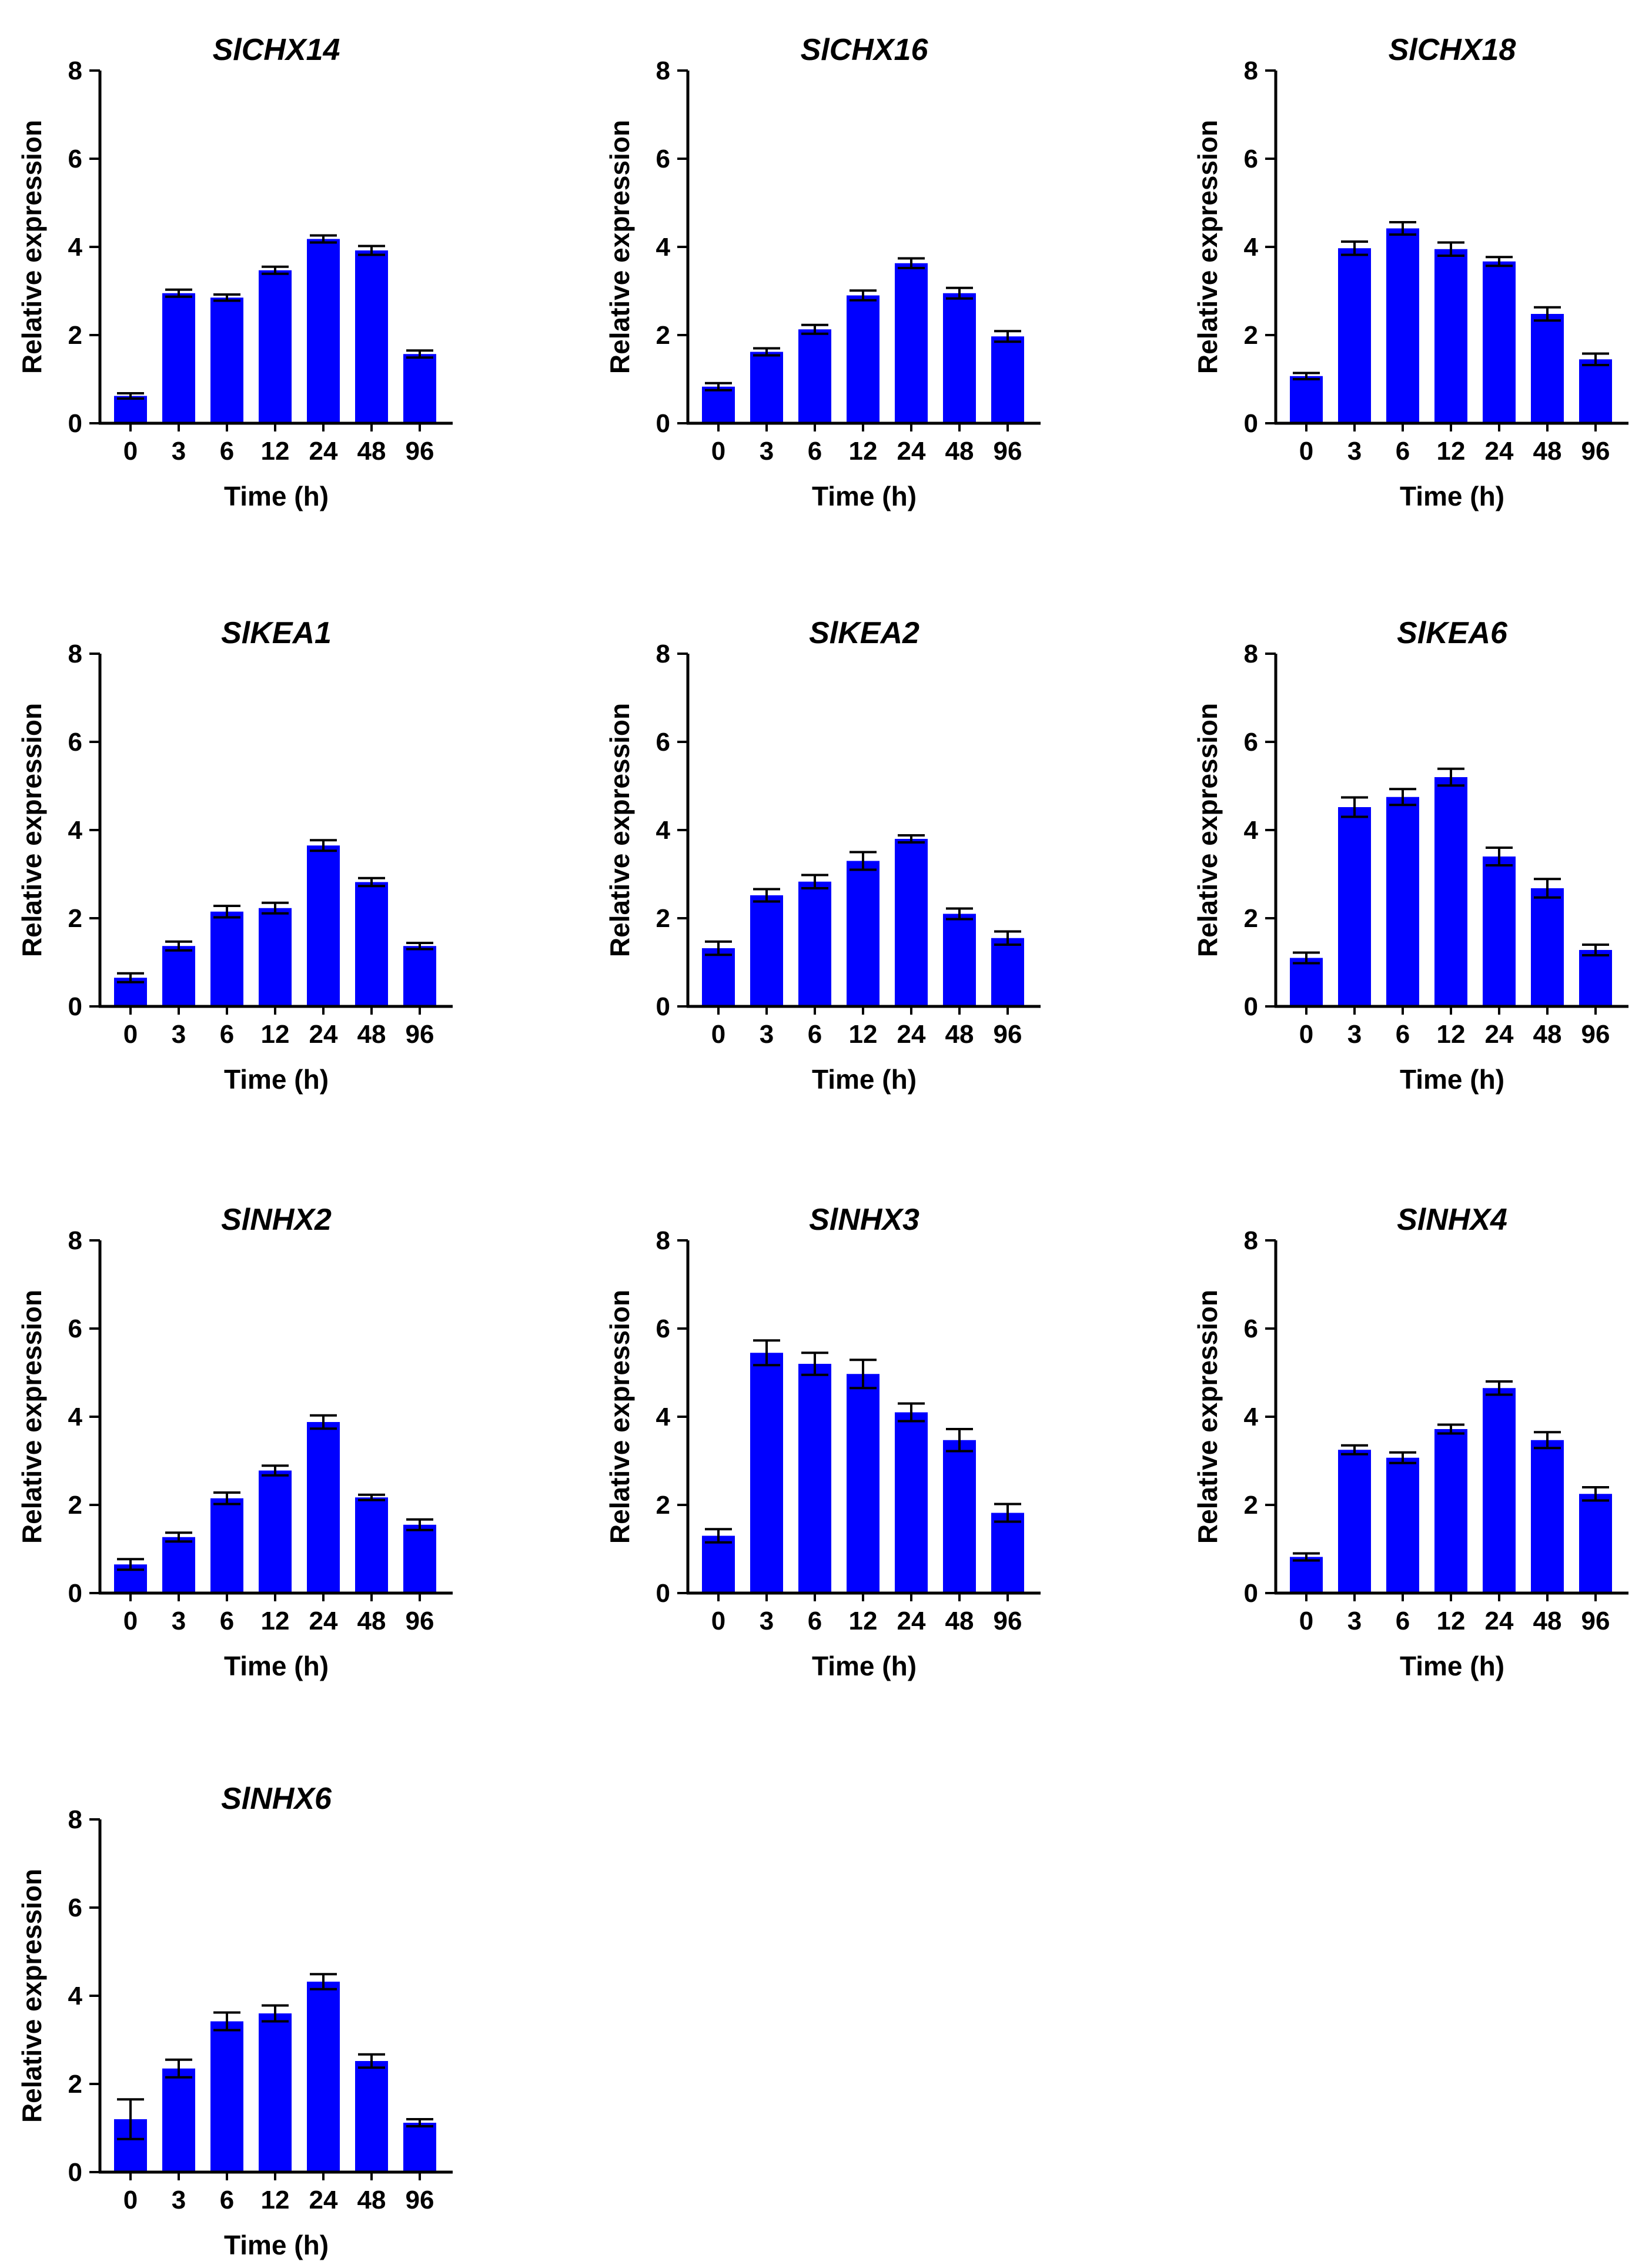 The width and height of the screenshot is (1652, 2265). Describe the element at coordinates (277, 1220) in the screenshot. I see `panel-title: SlNHX2` at that location.